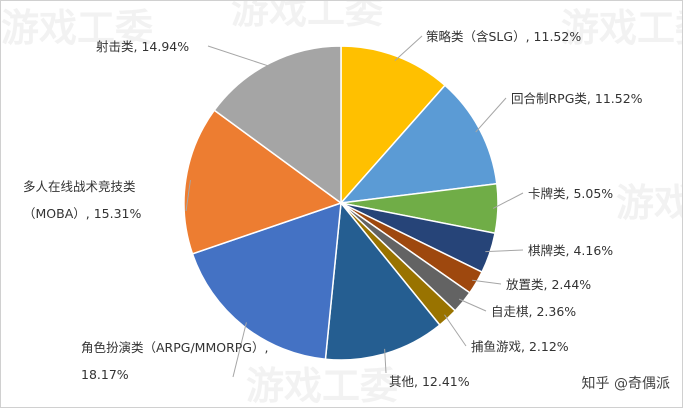  Describe the element at coordinates (115, 46) in the screenshot. I see `label-category: 射击类` at that location.